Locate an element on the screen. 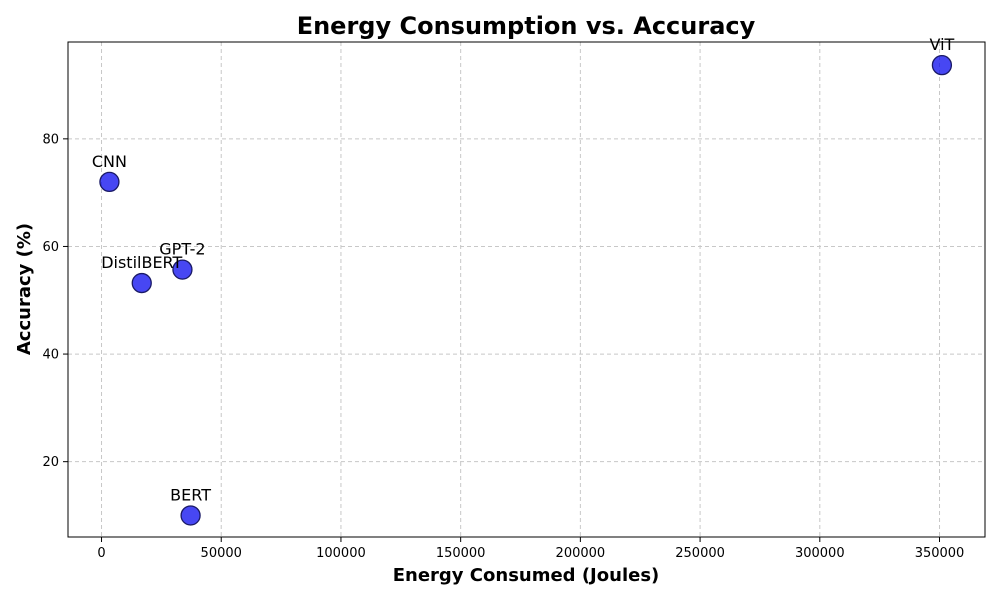 This screenshot has width=1000, height=600. point-label: GPT-2 is located at coordinates (182, 249).